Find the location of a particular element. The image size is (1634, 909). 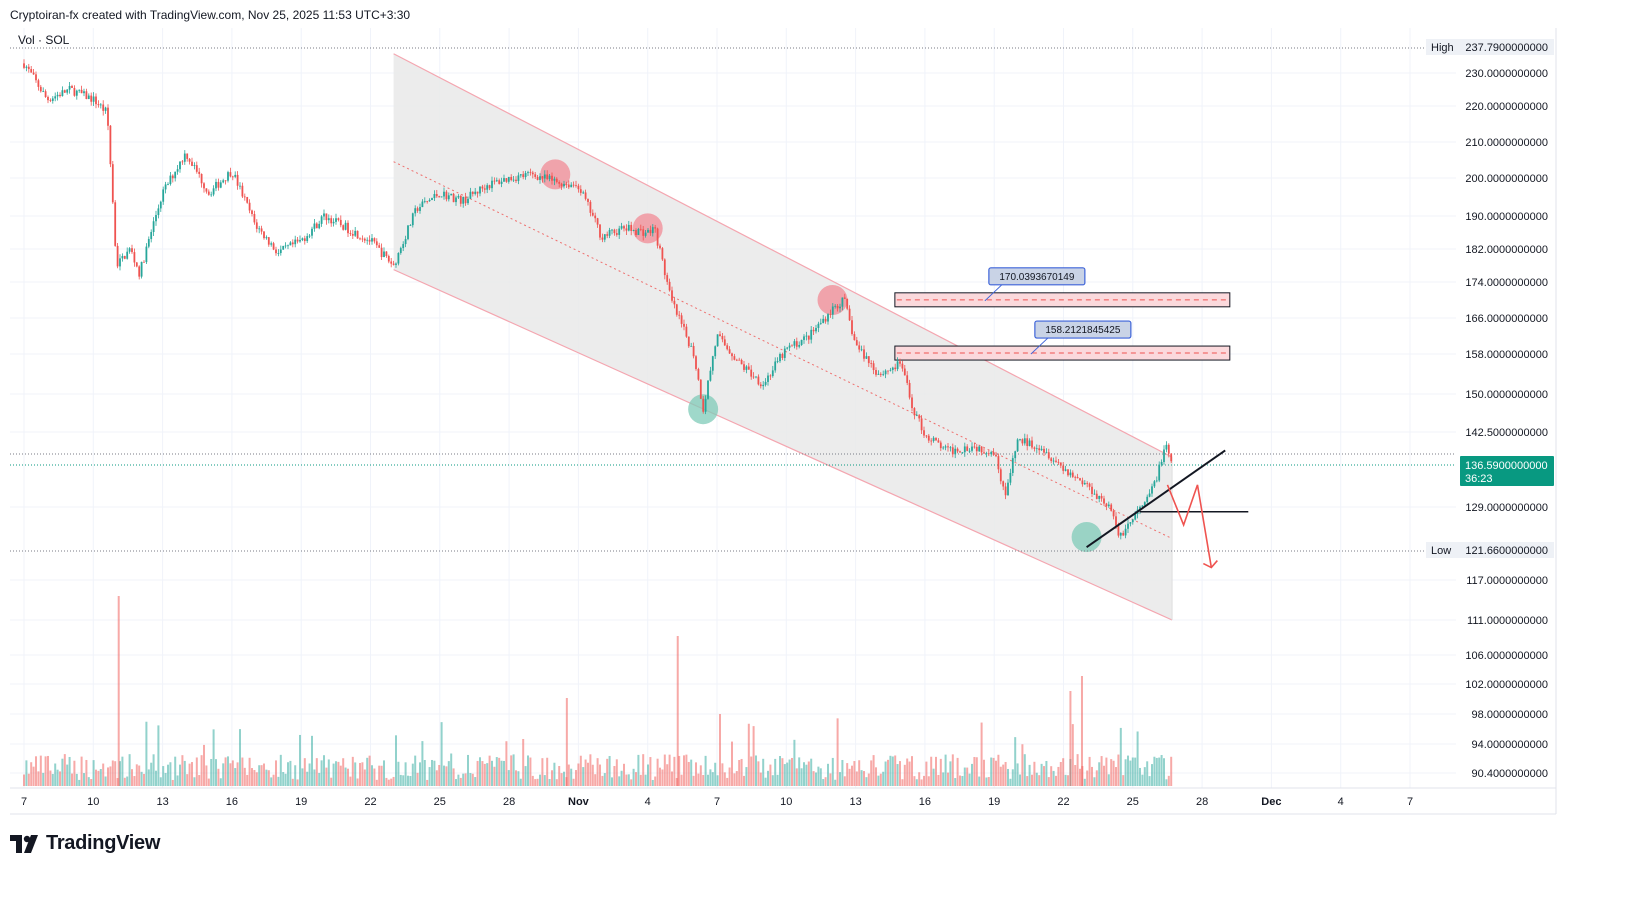

tradingview-brand: TradingView is located at coordinates (85, 843).